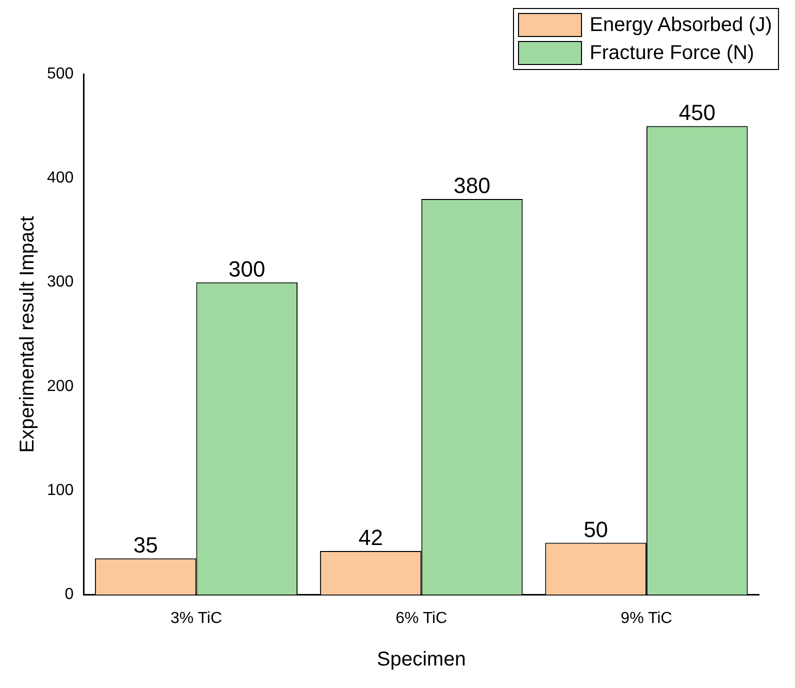  What do you see at coordinates (60, 282) in the screenshot?
I see `y-tick-label: 300` at bounding box center [60, 282].